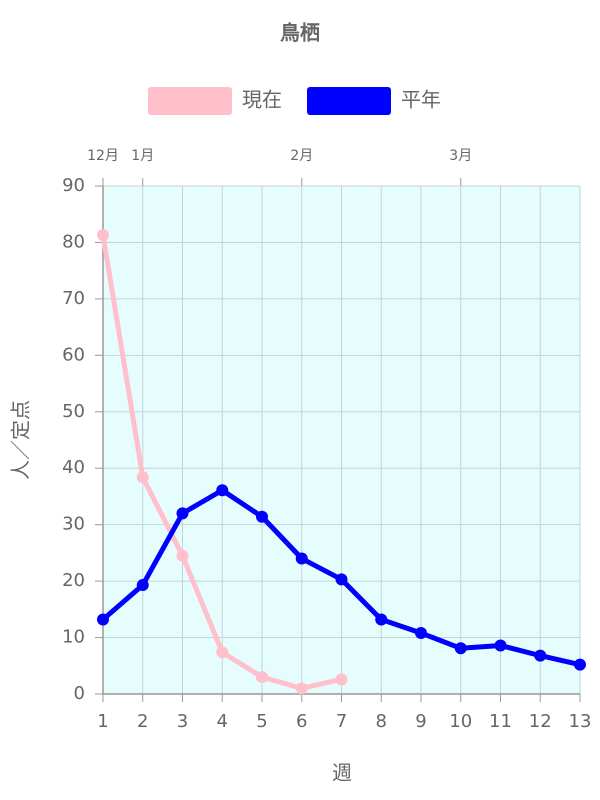  I want to click on x2-tick-label: 1月, so click(142, 156).